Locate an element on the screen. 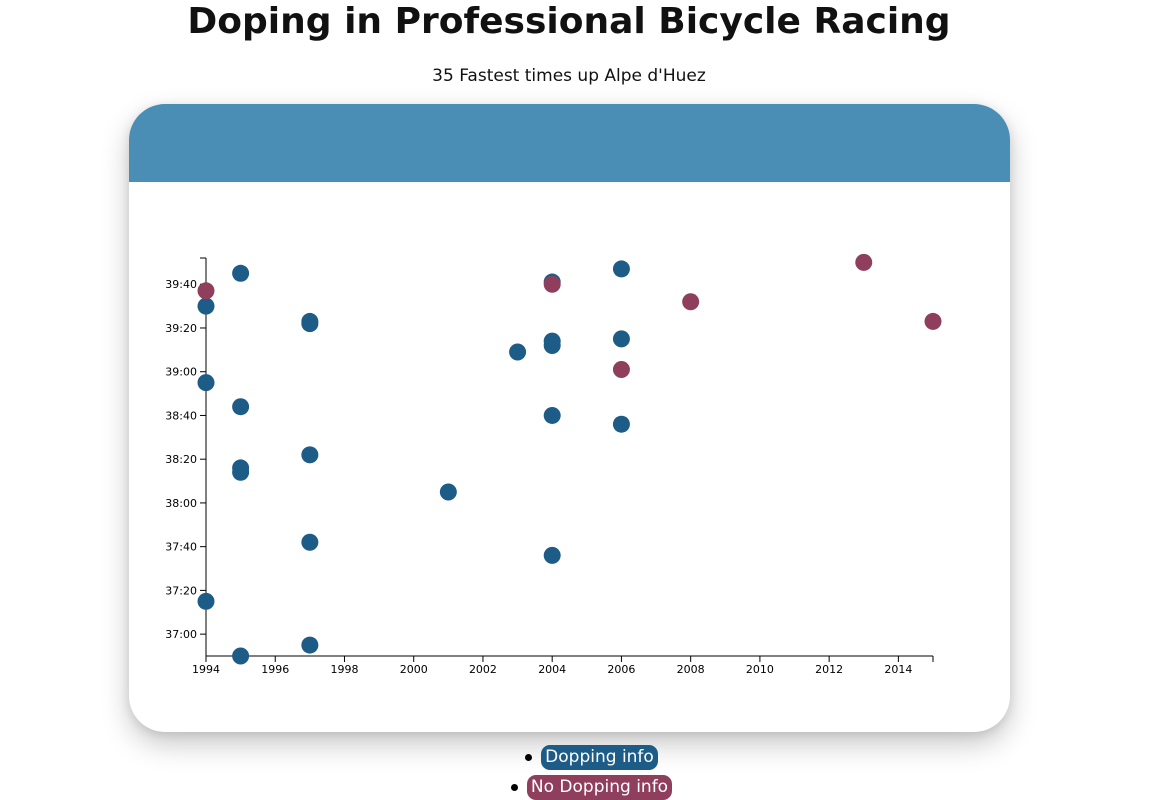 This screenshot has height=800, width=1150. x-tick-label: 1998 is located at coordinates (344, 669).